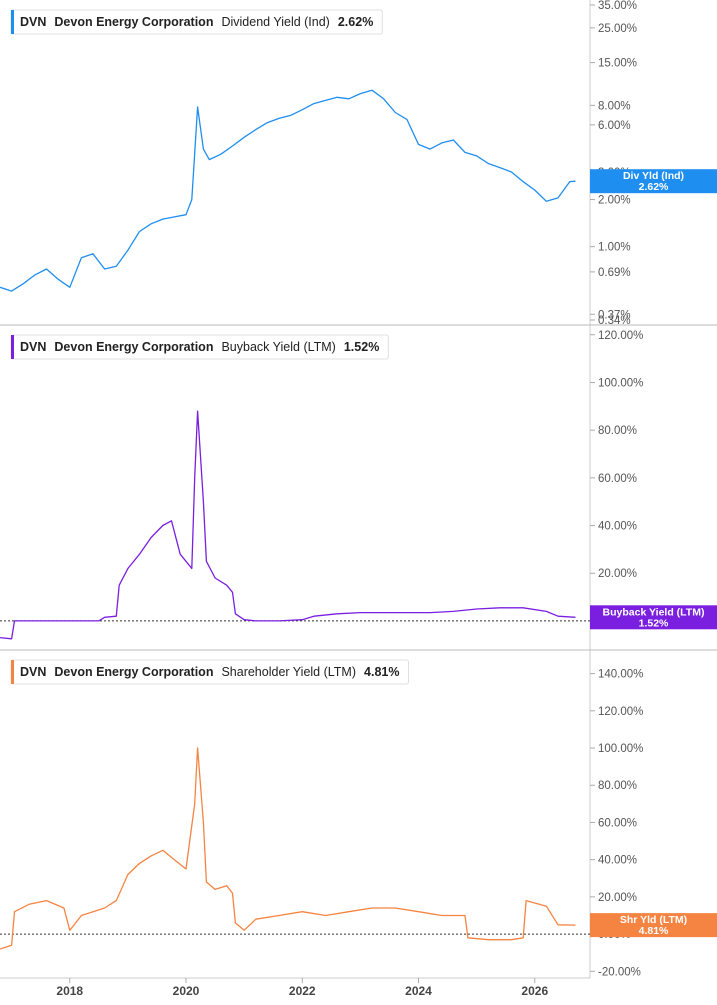  I want to click on current-value-badge: Div Yld (Ind)2.62%, so click(653, 181).